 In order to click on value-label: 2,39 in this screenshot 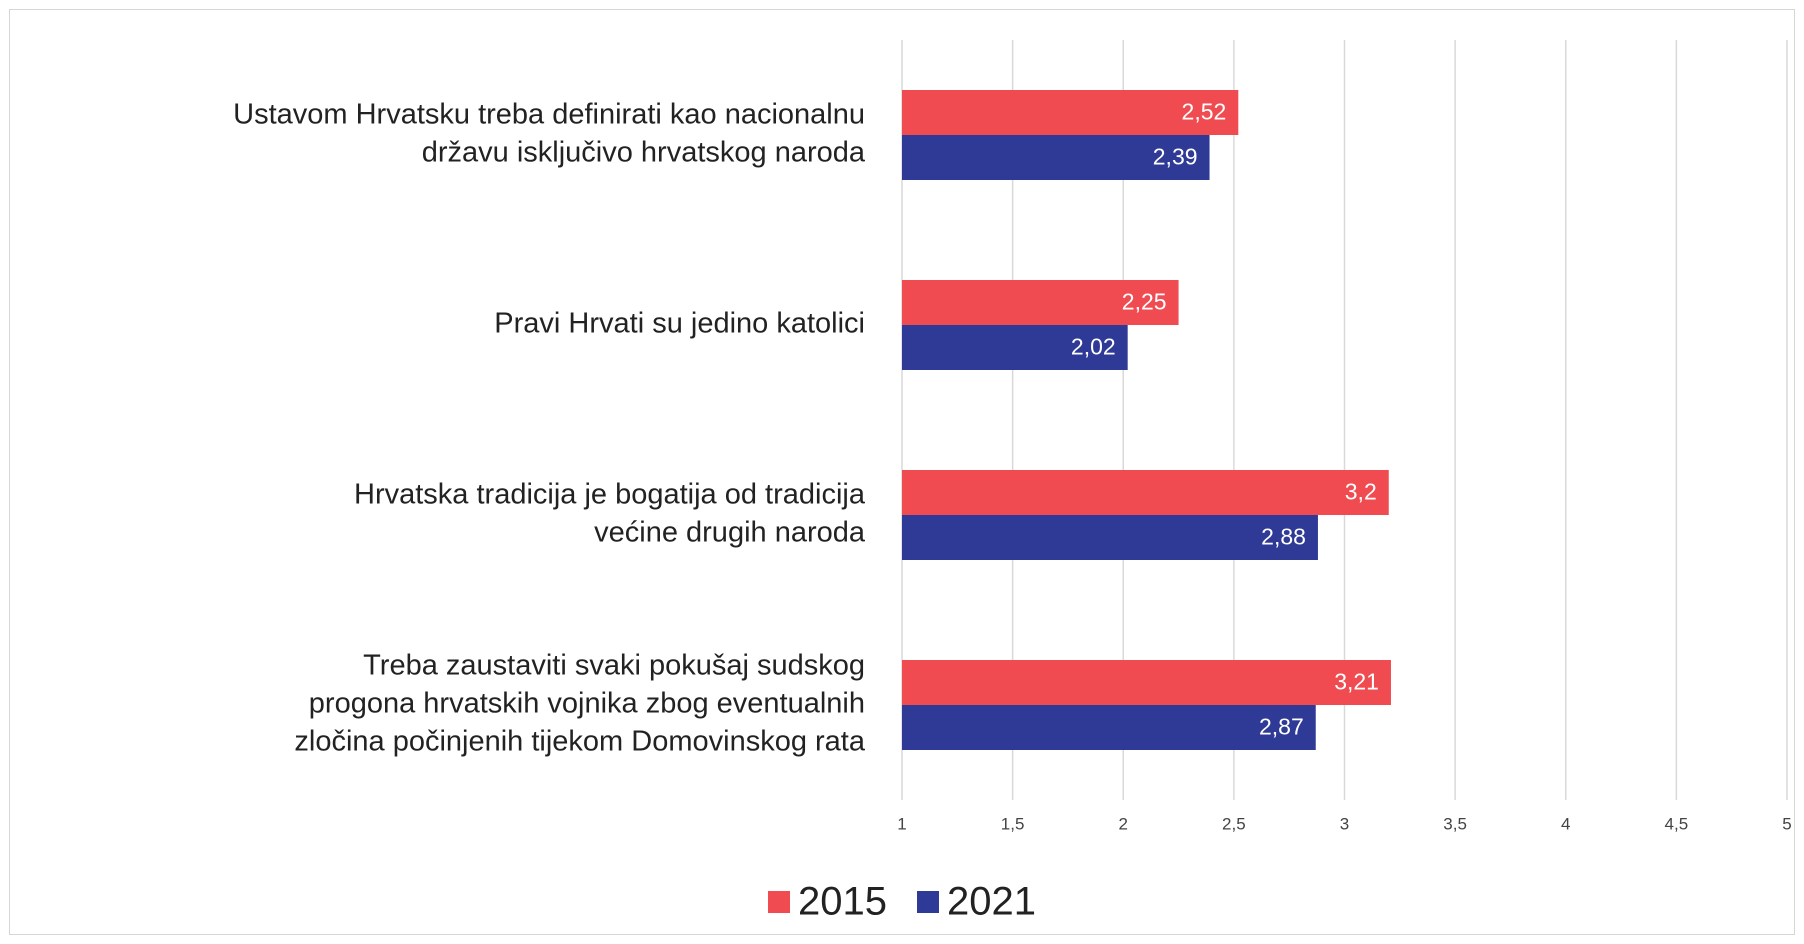, I will do `click(1175, 157)`.